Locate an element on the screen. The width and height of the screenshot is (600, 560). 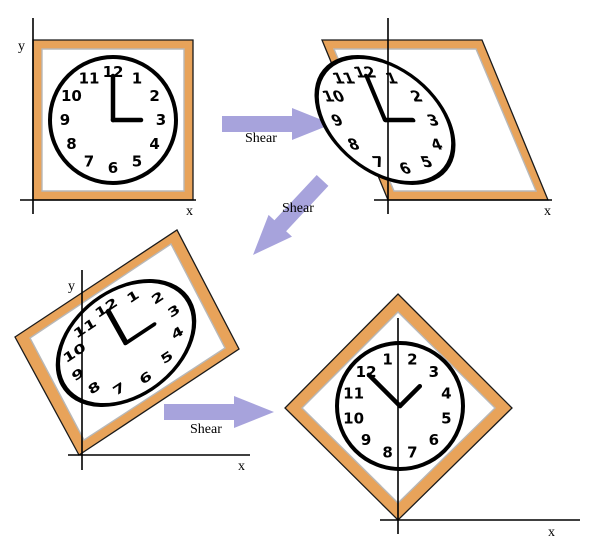
shear-label-1: Shear is located at coordinates (261, 138).